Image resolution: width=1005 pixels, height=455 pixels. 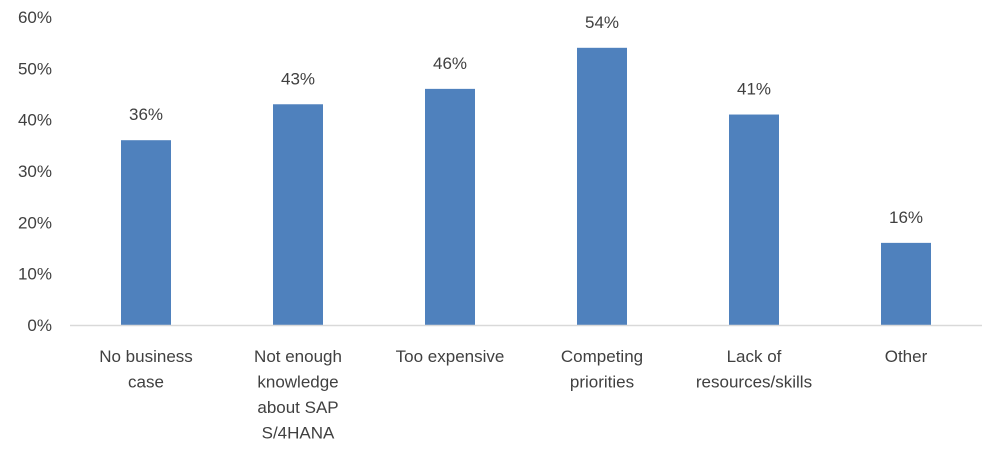 I want to click on x-category-label: Too expensive, so click(x=450, y=356).